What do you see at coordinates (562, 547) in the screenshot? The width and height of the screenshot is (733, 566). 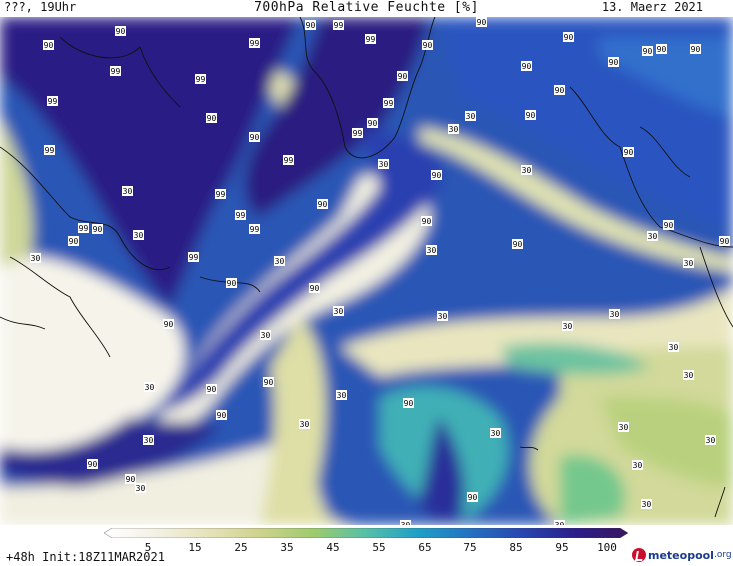 I see `legend-tick-95: 95` at bounding box center [562, 547].